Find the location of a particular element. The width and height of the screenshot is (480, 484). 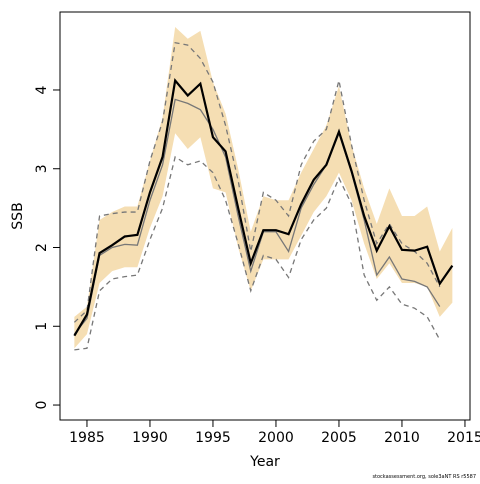

y-tick-label: 4 is located at coordinates (42, 89).